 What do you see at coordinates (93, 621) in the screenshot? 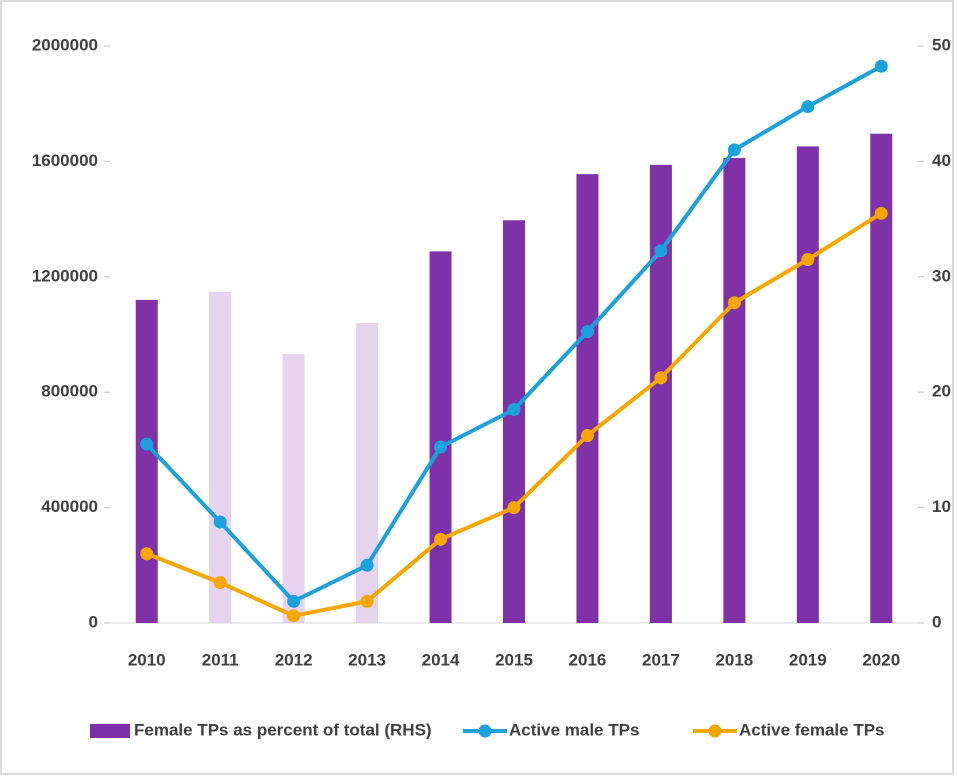
I see `y-tick-label: 0` at bounding box center [93, 621].